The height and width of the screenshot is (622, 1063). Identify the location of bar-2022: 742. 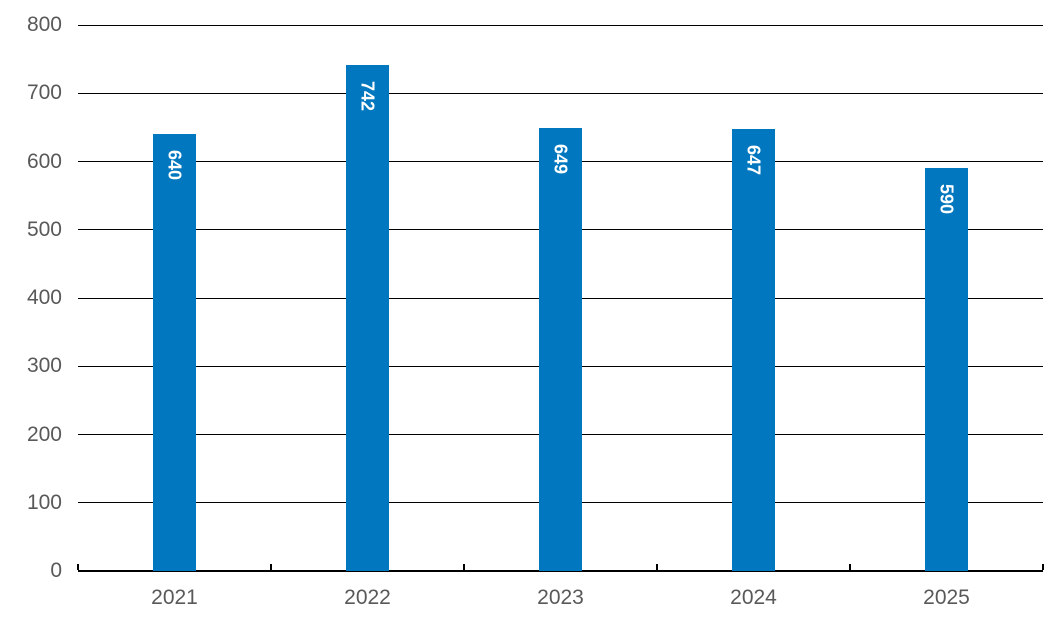
(367, 317).